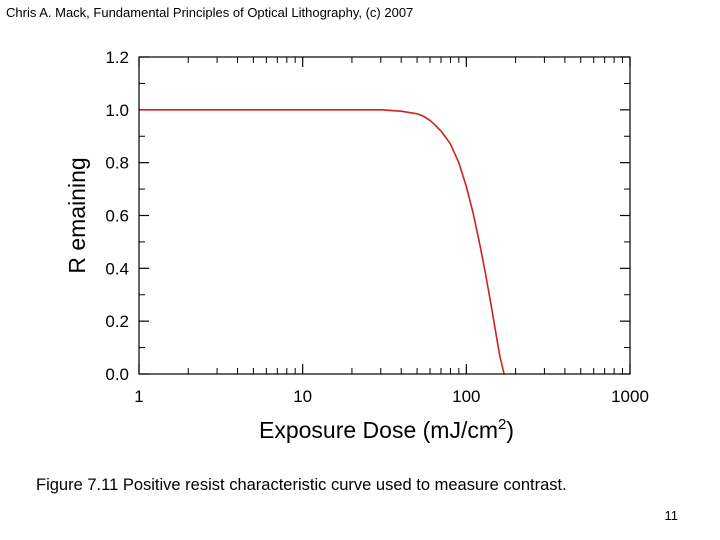 The height and width of the screenshot is (540, 720). I want to click on y-tick-label: 0.0, so click(117, 374).